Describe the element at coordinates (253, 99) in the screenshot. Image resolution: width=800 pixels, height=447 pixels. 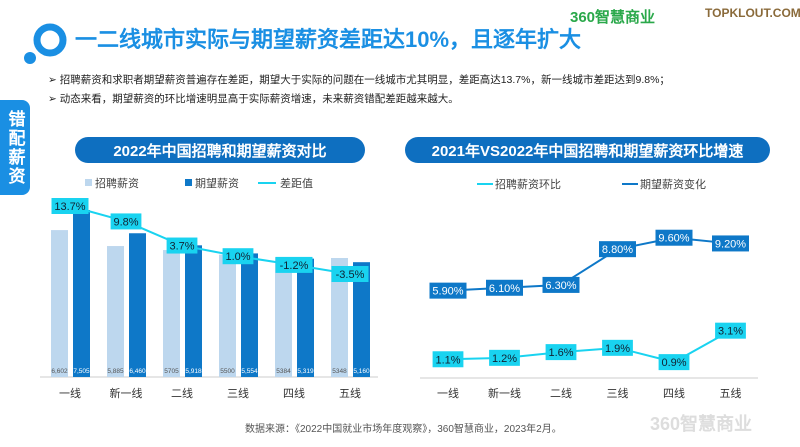
I see `bullet-2: ➢ 动态来看，期望薪资的环比增速明显高于实际薪资增速，未来薪资错配差距越来越大。` at that location.